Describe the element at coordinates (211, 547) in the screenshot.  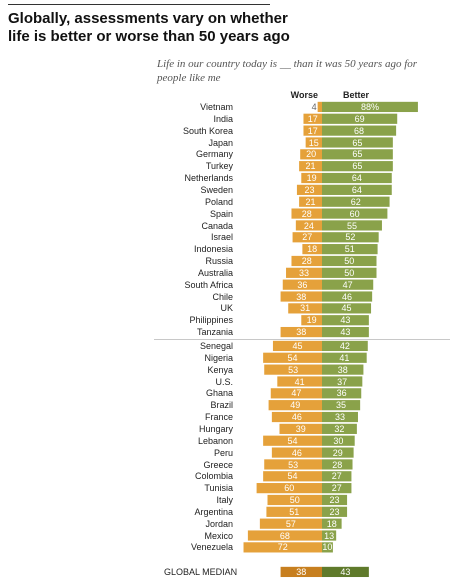
I see `category-label: Venezuela` at that location.